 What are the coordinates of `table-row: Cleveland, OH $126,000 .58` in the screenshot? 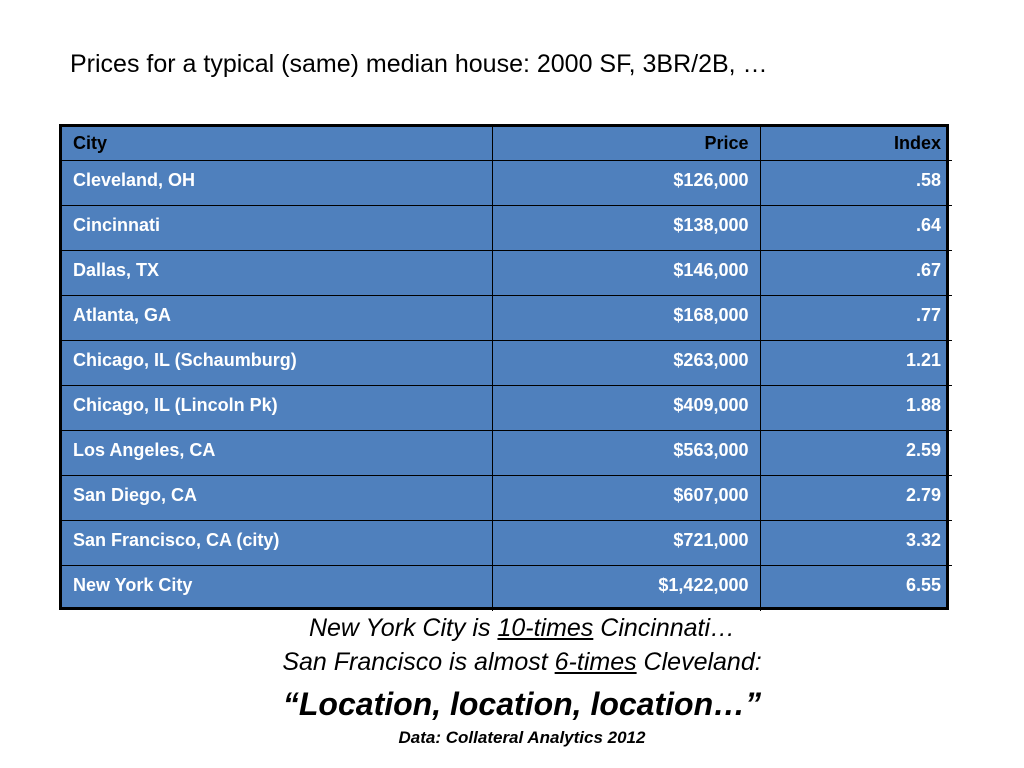 It's located at (507, 183).